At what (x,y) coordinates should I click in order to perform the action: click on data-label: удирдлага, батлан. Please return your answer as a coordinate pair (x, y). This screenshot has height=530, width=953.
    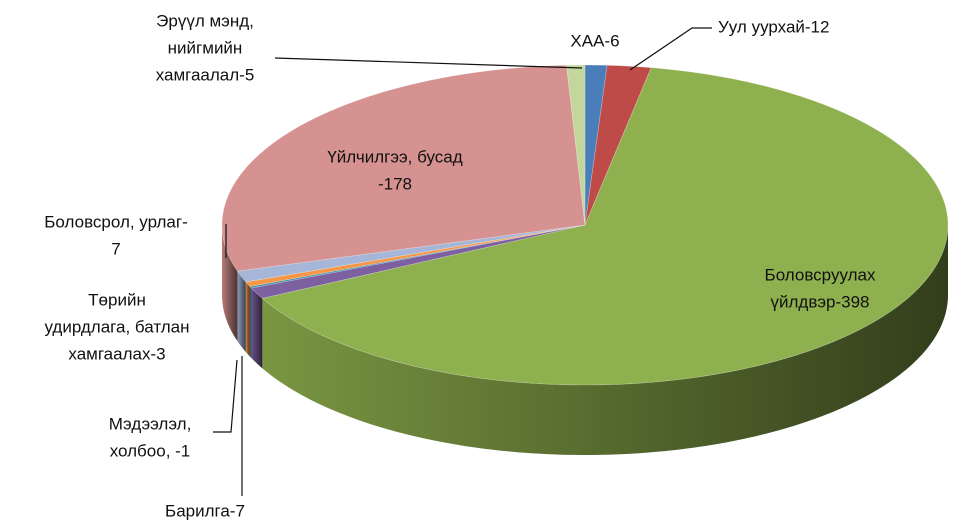
    Looking at the image, I should click on (116, 326).